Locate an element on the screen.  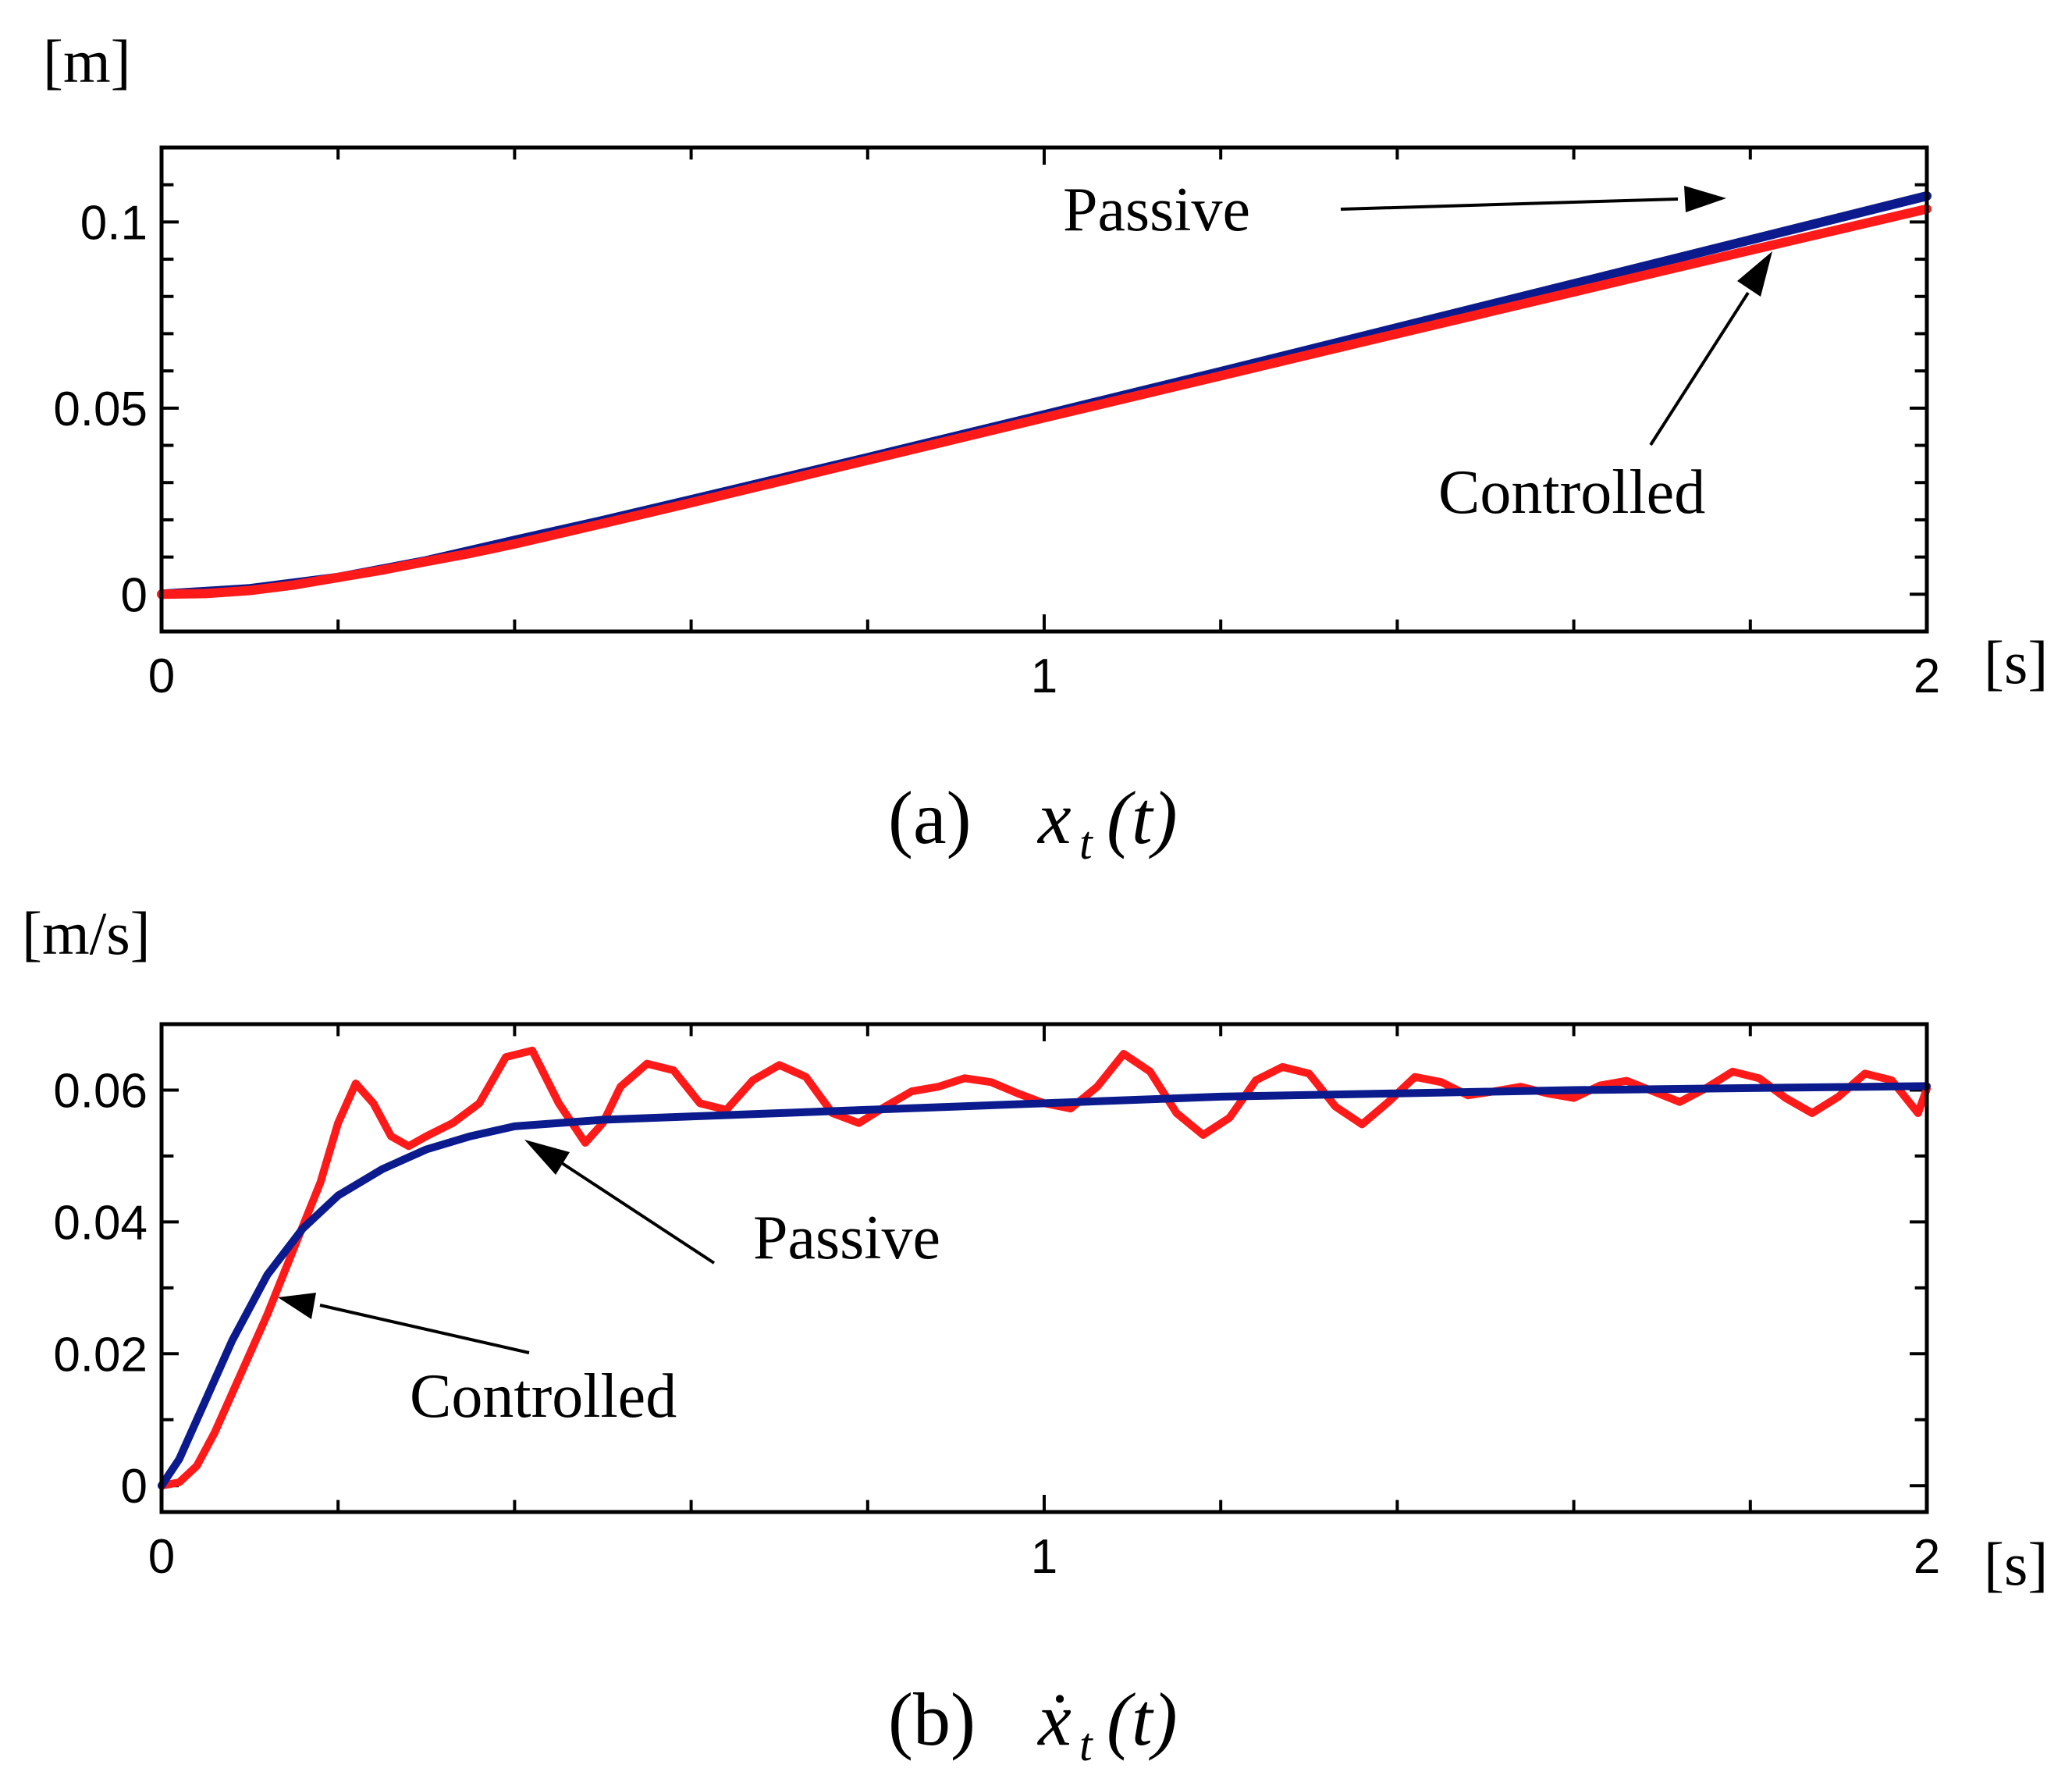
panel-a-x-unit: [s] is located at coordinates (2016, 662).